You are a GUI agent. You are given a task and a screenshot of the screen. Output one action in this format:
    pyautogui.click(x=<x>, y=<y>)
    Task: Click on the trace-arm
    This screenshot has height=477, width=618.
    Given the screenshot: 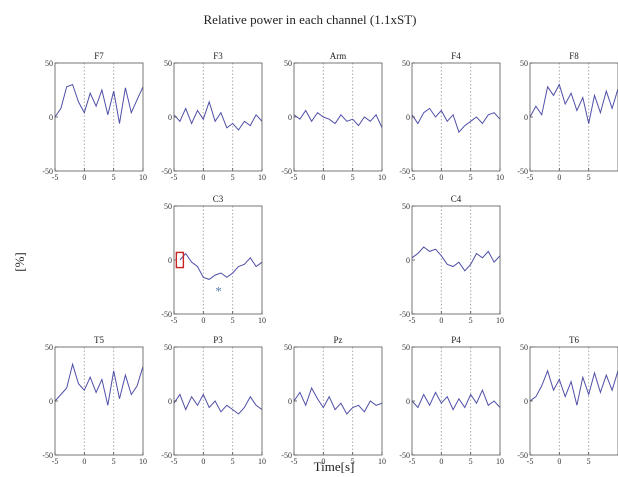 What is the action you would take?
    pyautogui.click(x=338, y=119)
    